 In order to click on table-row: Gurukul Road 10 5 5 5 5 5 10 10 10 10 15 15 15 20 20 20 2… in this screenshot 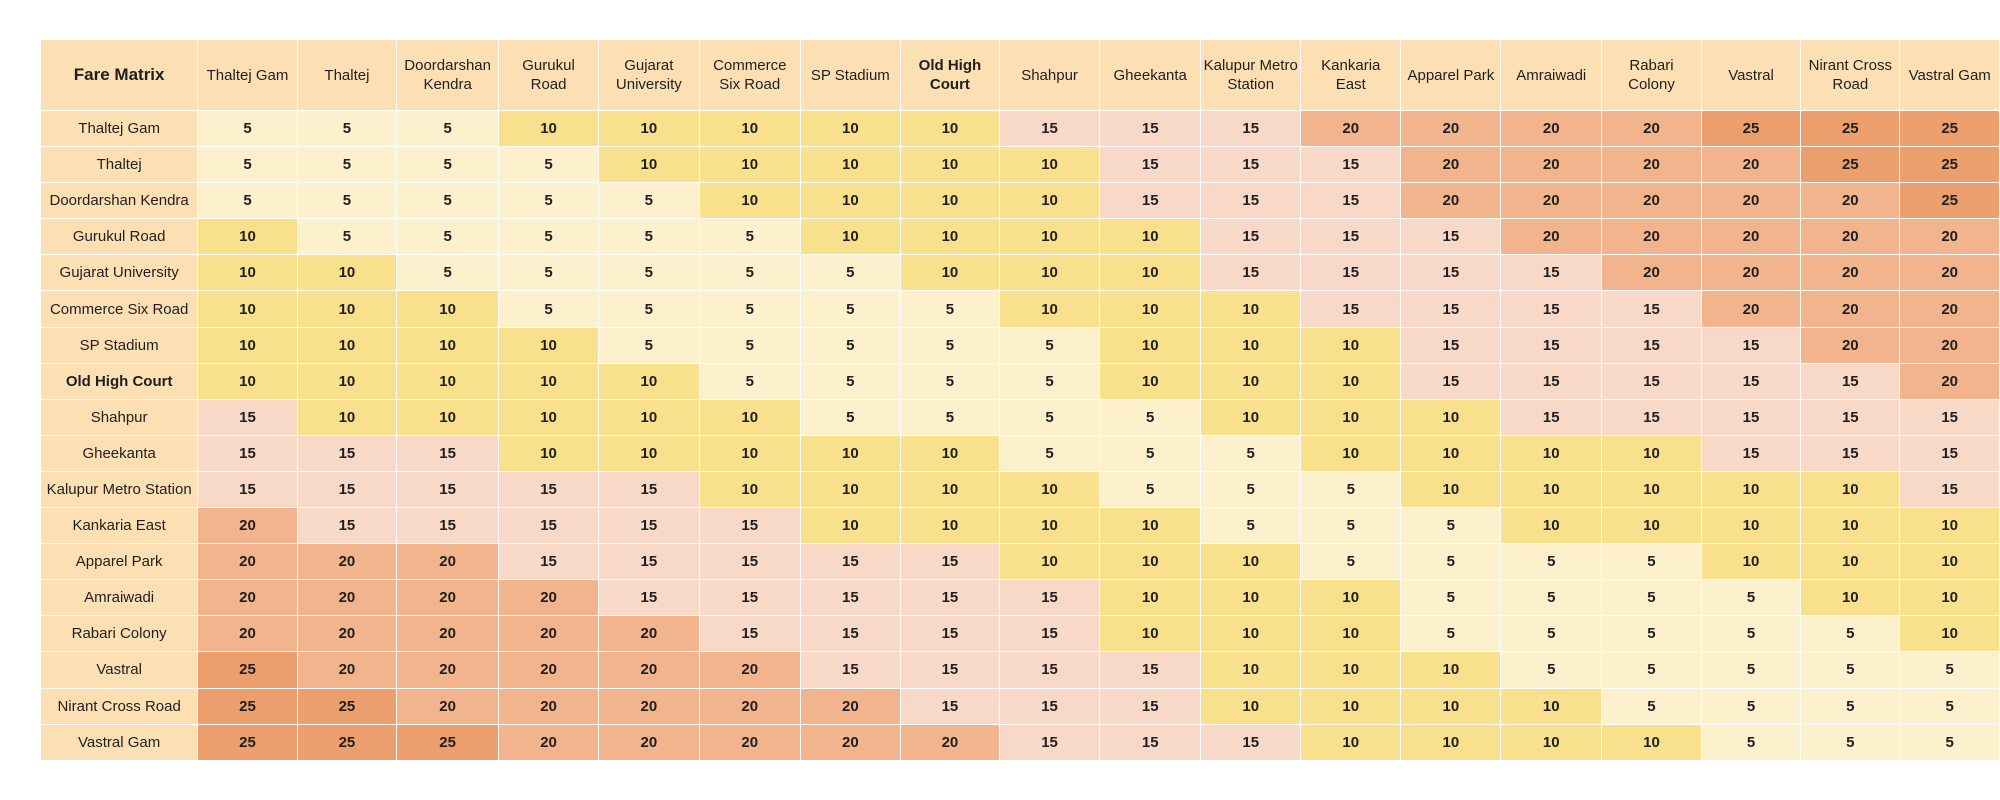, I will do `click(1019, 237)`.